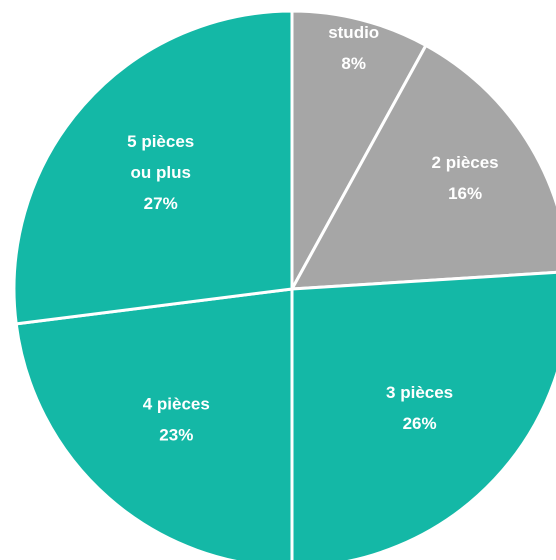 Image resolution: width=556 pixels, height=560 pixels. I want to click on slice-value-label: 8%, so click(353, 63).